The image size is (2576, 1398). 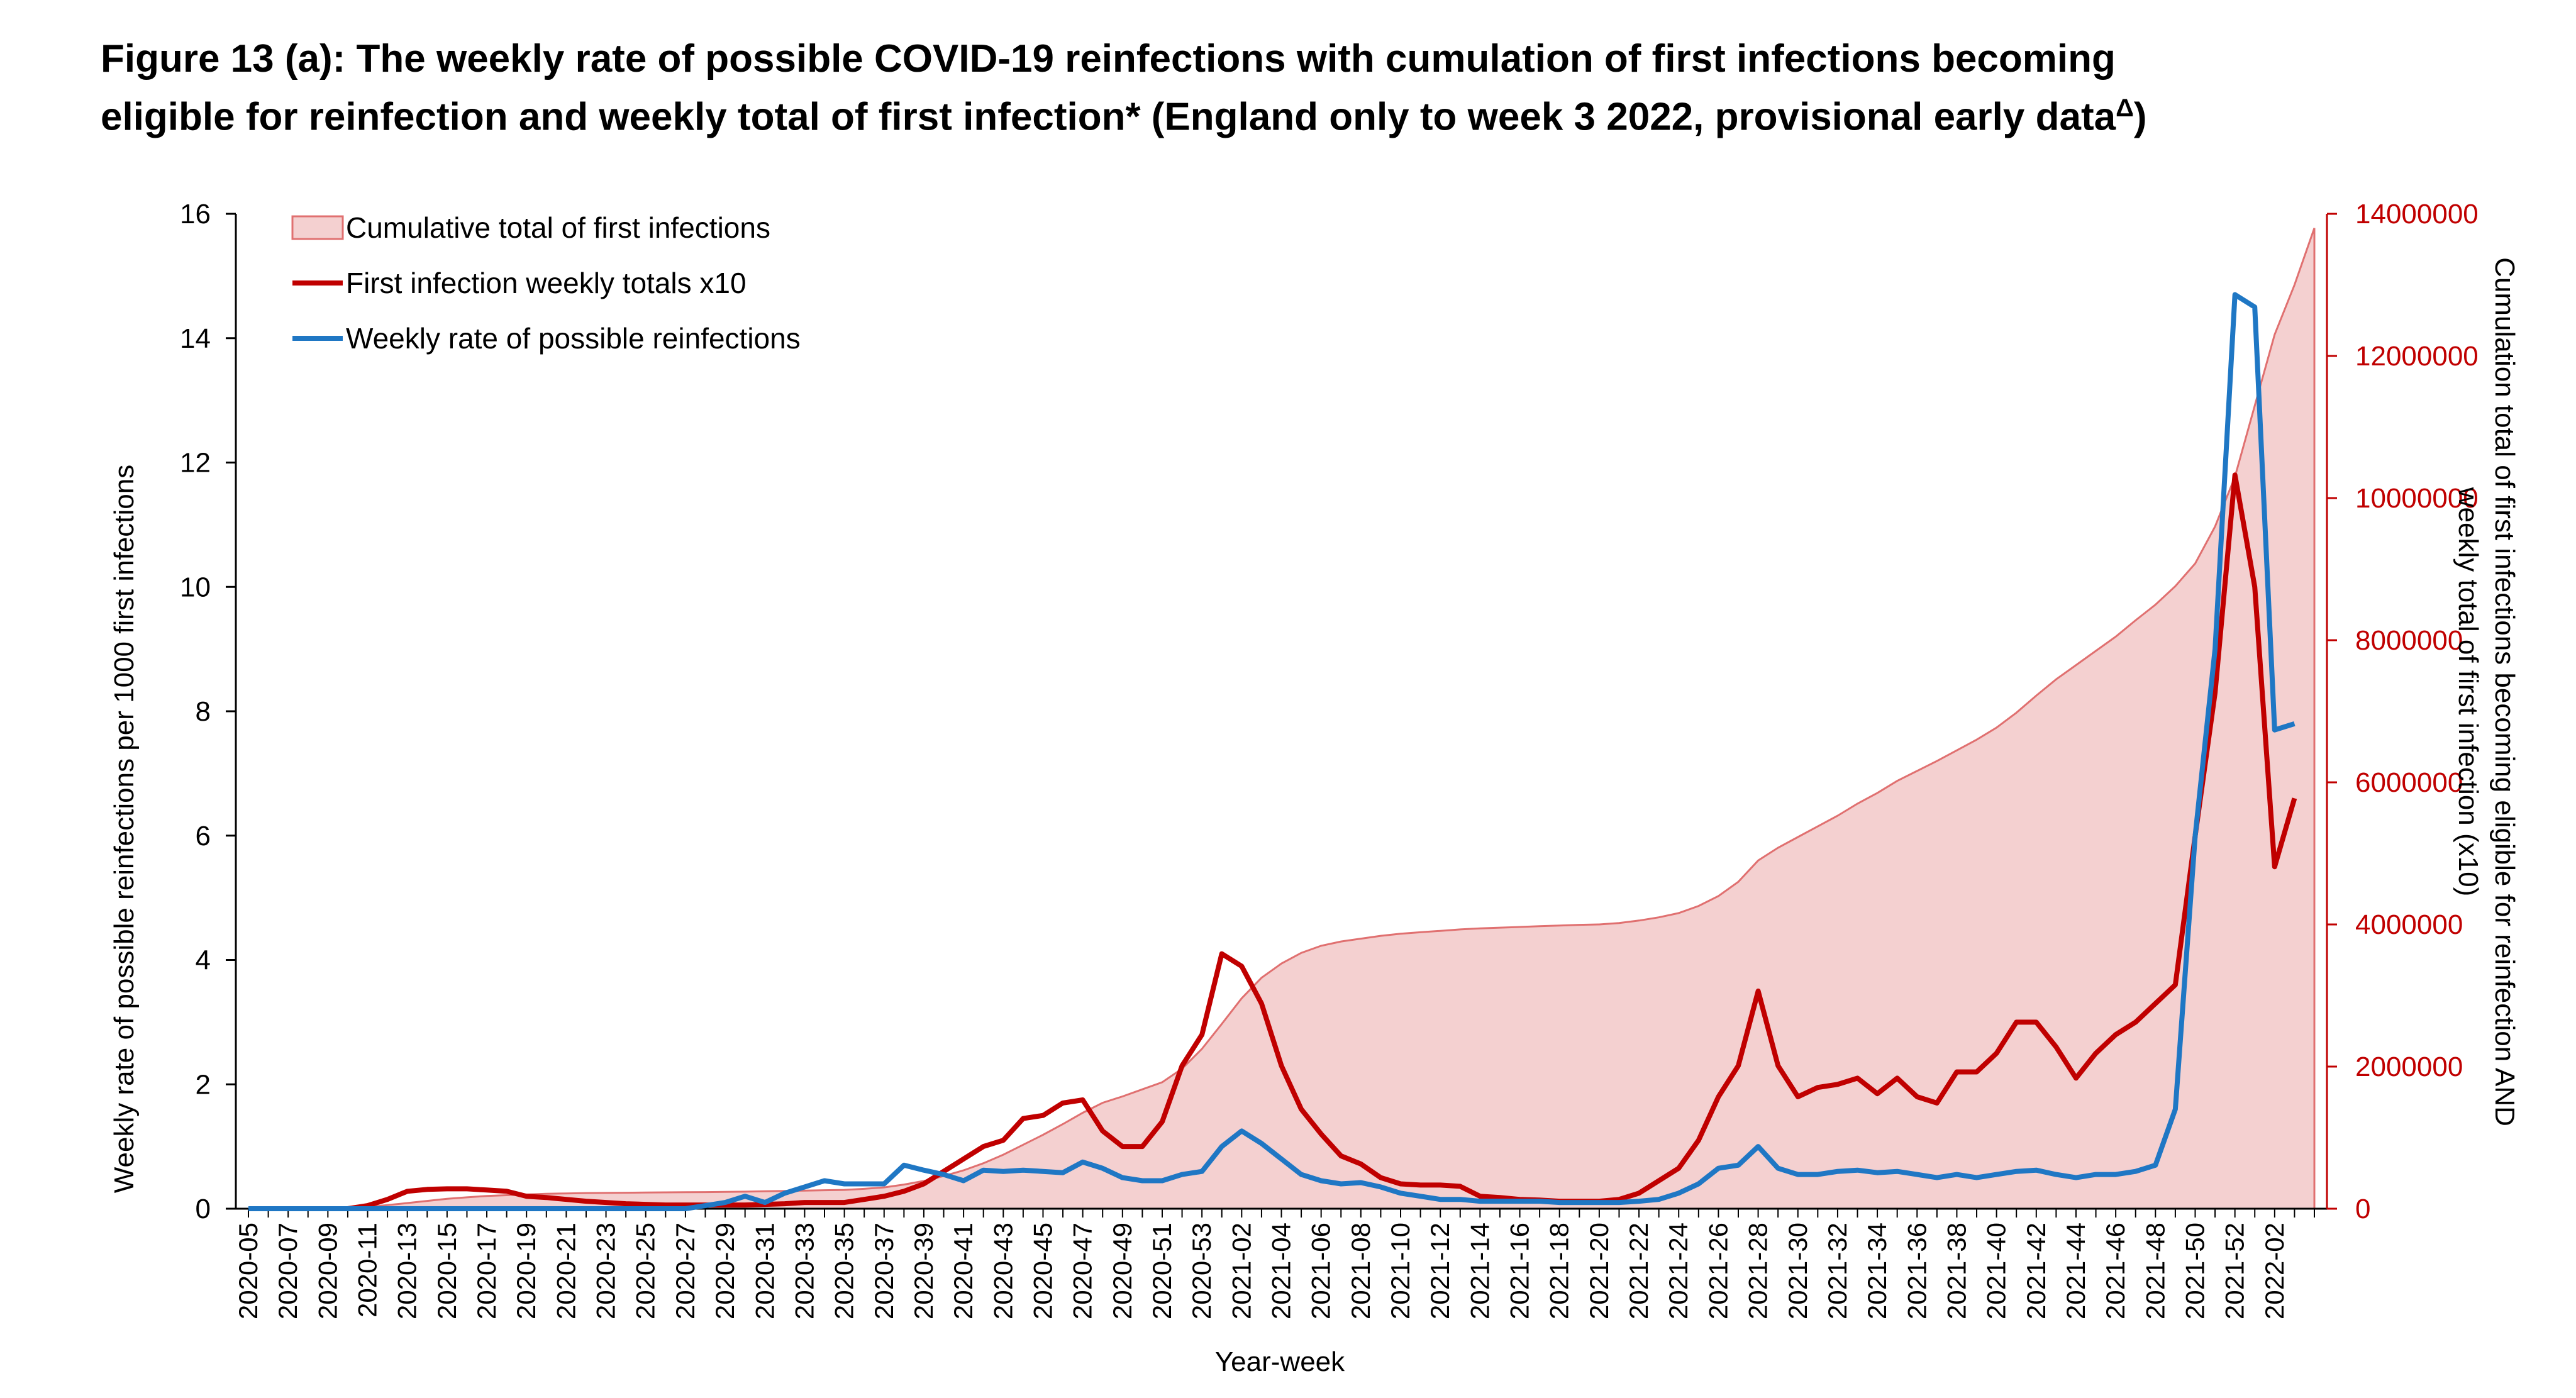 What do you see at coordinates (195, 464) in the screenshot?
I see `y-tick-label: 12` at bounding box center [195, 464].